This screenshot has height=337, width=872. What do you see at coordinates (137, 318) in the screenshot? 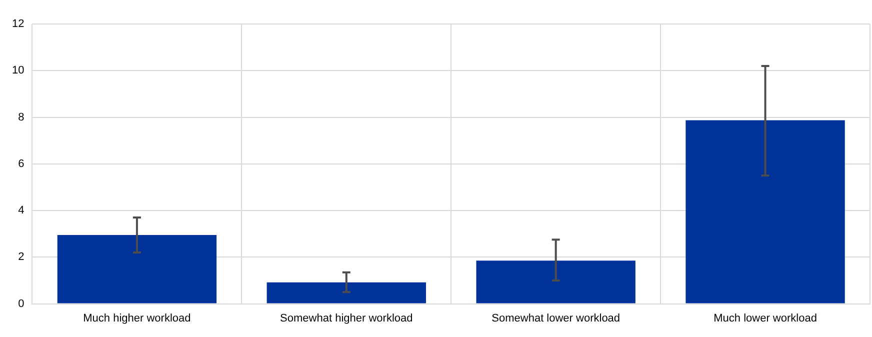
I see `x-tick-label: Much higher workload` at bounding box center [137, 318].